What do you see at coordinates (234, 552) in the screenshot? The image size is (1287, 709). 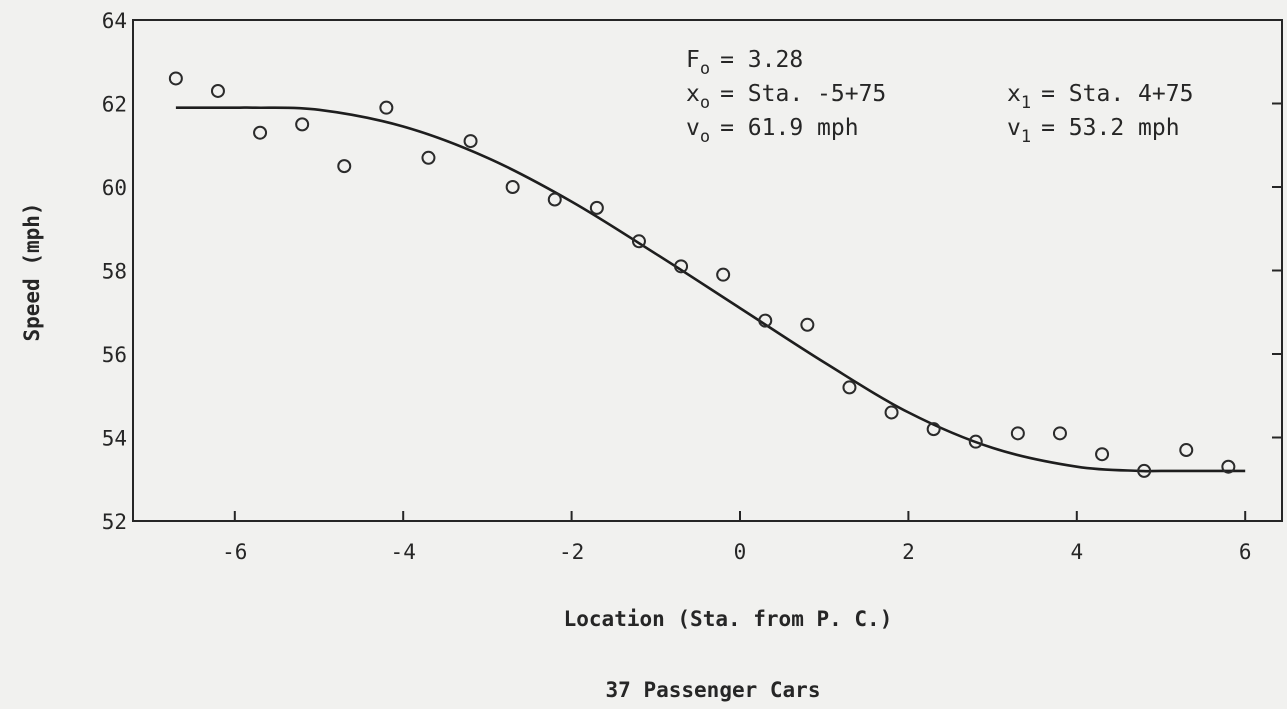 I see `x-tick-label: -6` at bounding box center [234, 552].